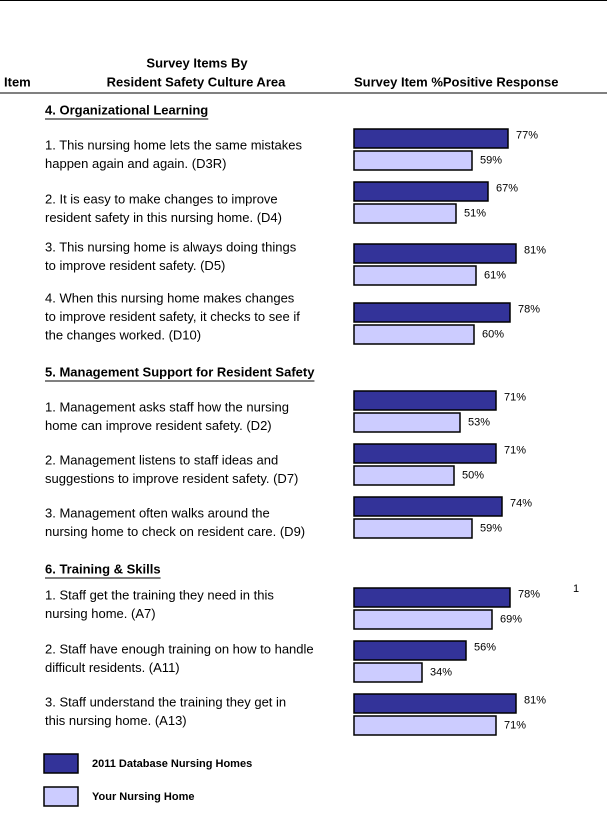  I want to click on value-label: 60%, so click(493, 334).